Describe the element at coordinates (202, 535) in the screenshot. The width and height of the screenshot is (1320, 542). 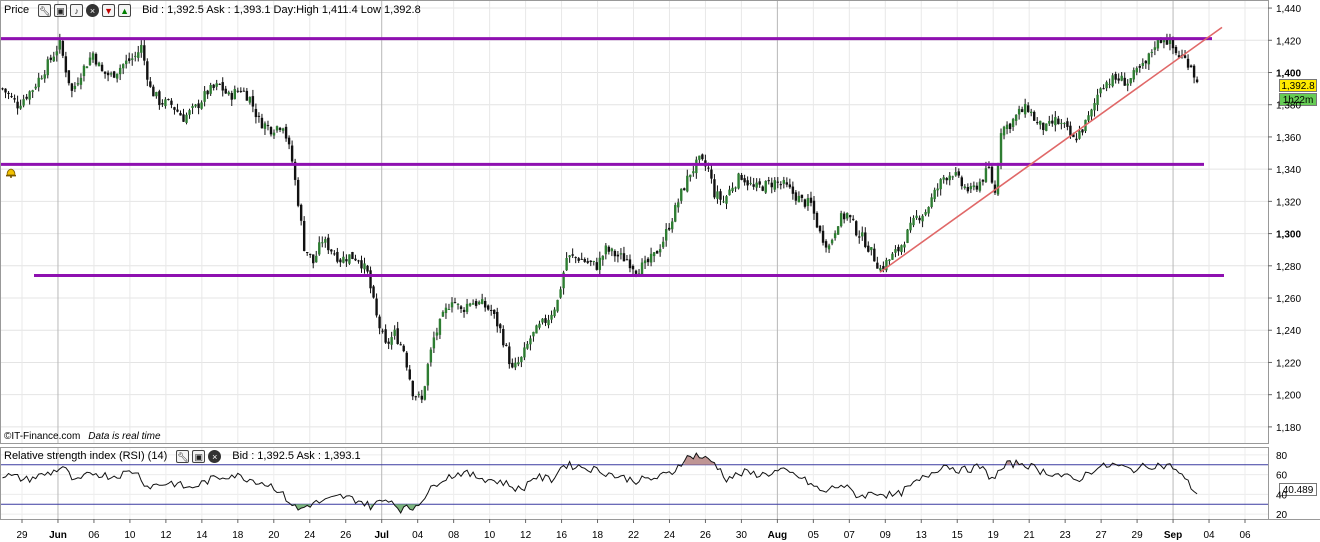
I see `x-tick-label: 14` at that location.